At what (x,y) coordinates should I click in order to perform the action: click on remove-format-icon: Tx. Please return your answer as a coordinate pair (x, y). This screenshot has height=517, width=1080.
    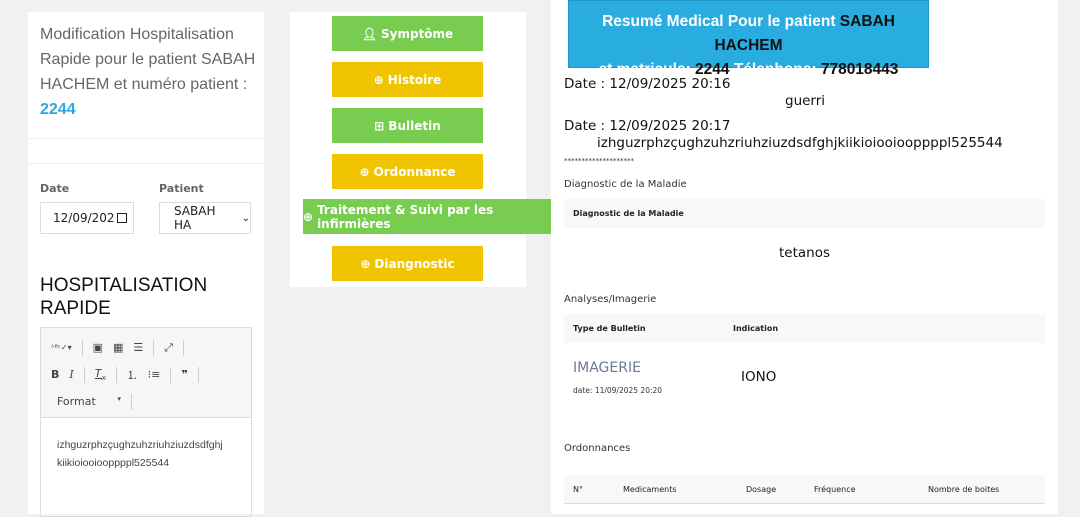
    Looking at the image, I should click on (100, 374).